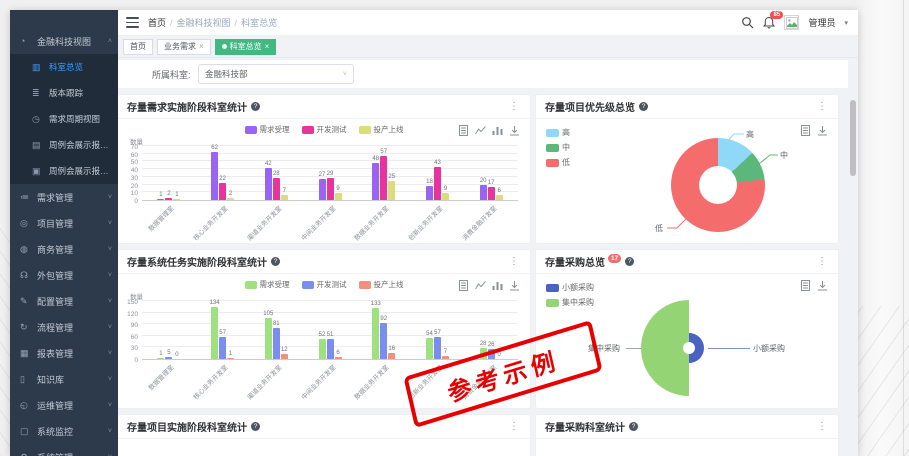 Image resolution: width=909 pixels, height=456 pixels. Describe the element at coordinates (64, 119) in the screenshot. I see `sidebar-item-demand-cycle: ◷ 需求周期视图` at that location.